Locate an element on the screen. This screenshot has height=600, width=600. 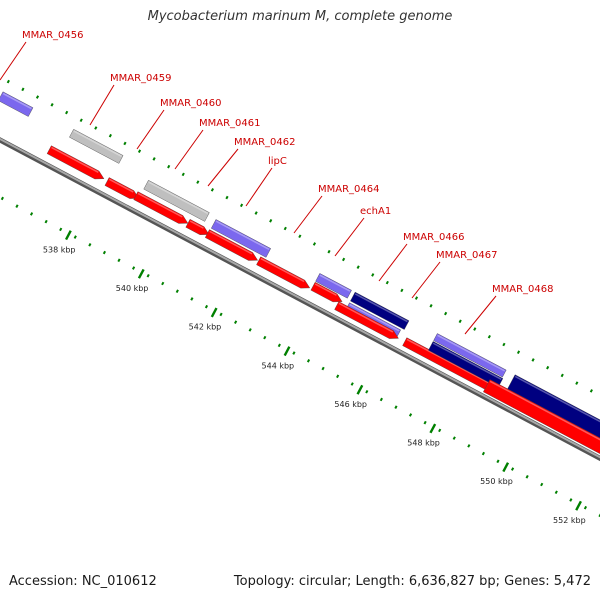
feature-echa1 is located at coordinates (333, 286).